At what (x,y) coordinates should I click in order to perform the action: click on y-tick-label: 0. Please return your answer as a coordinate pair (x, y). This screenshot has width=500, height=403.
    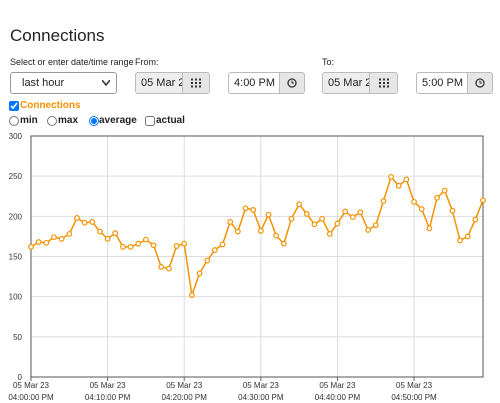
    Looking at the image, I should click on (20, 377).